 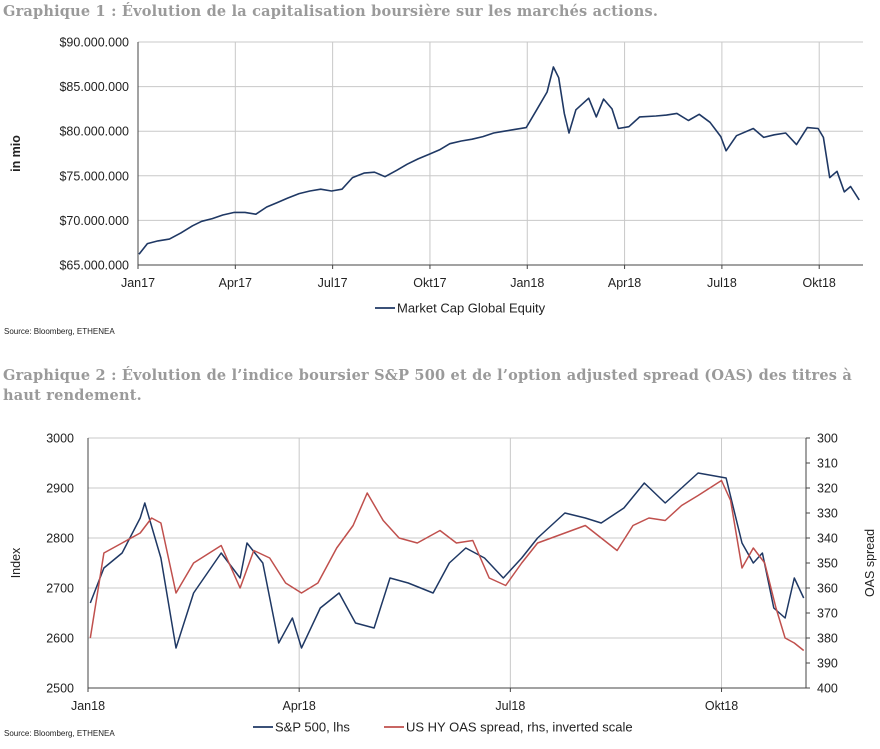 I want to click on chart1-x-tick-label: Okt17, so click(x=429, y=283).